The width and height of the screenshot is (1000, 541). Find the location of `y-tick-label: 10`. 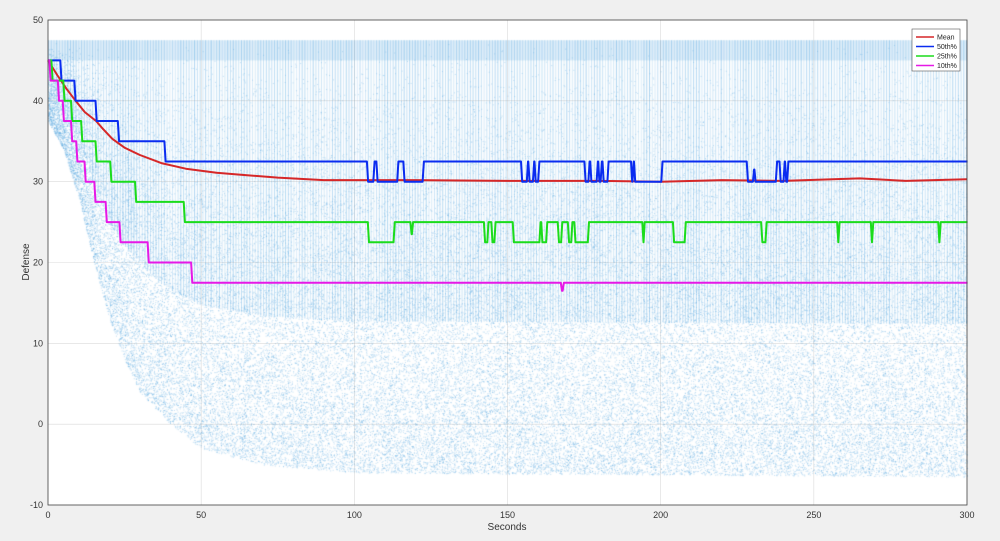

y-tick-label: 10 is located at coordinates (38, 343).